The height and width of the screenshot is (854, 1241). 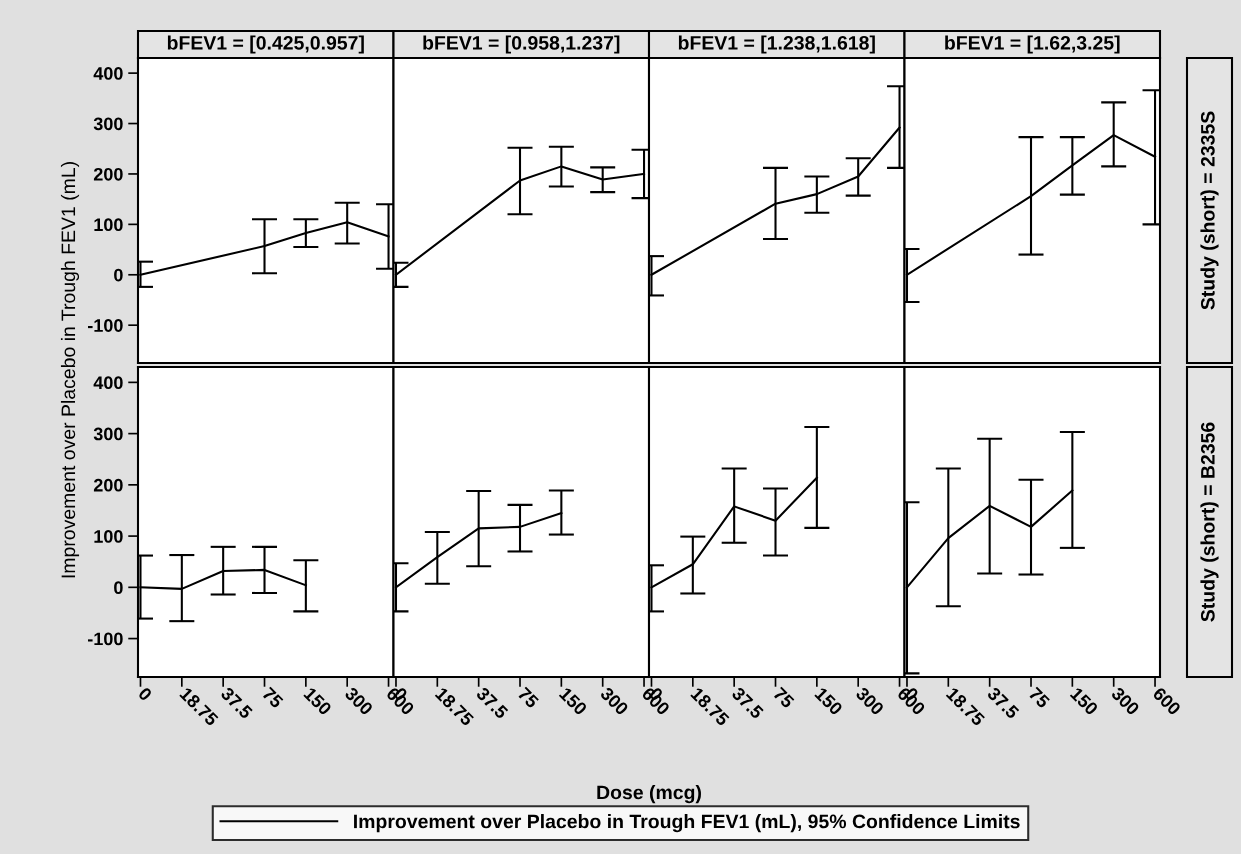 I want to click on x-axis-title: Dose (mcg), so click(x=649, y=794).